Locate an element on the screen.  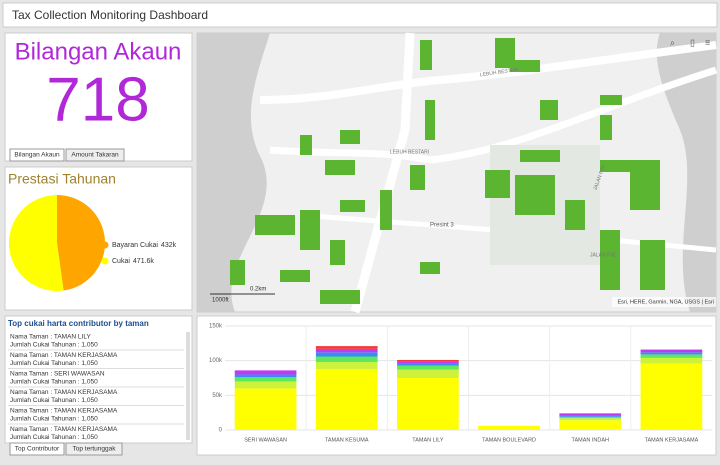
x-tick-label: TAMAN BOULEVARD is located at coordinates (509, 440).